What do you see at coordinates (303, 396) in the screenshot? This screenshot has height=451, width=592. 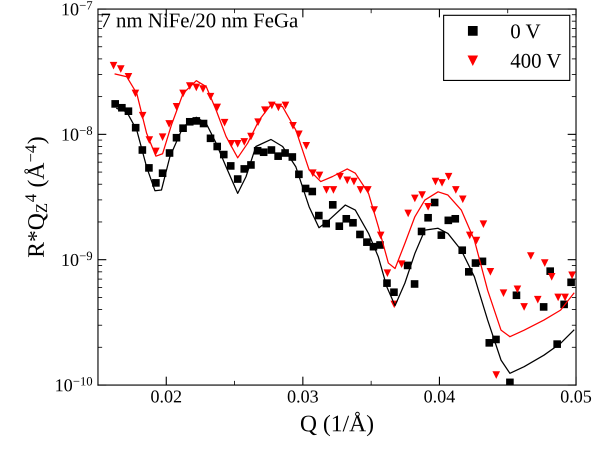 I see `x-tick-label: 0.03` at bounding box center [303, 396].